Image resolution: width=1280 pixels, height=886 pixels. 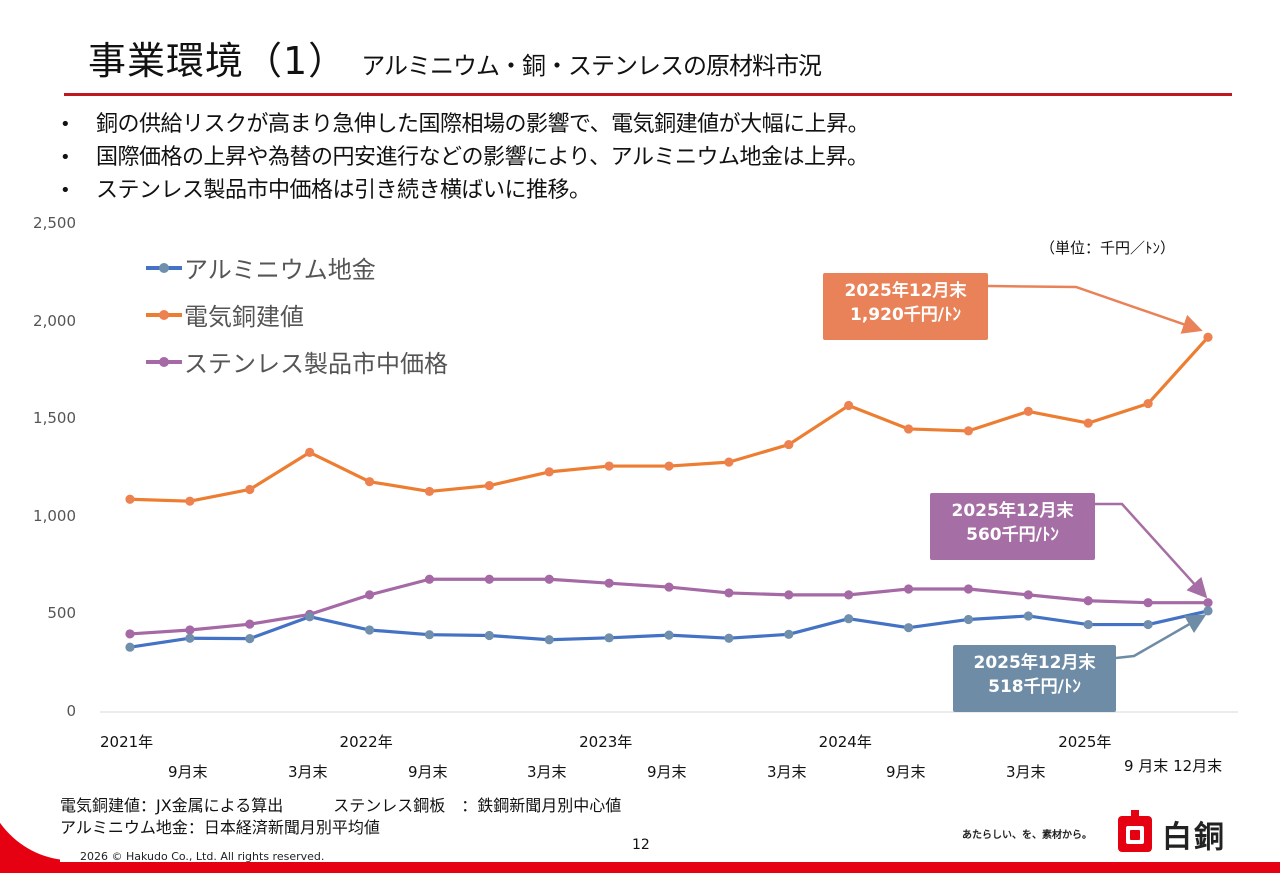 I want to click on bullet-item: • ステンレス製品市中価格は引き続き横ばいに推移。, so click(x=464, y=190).